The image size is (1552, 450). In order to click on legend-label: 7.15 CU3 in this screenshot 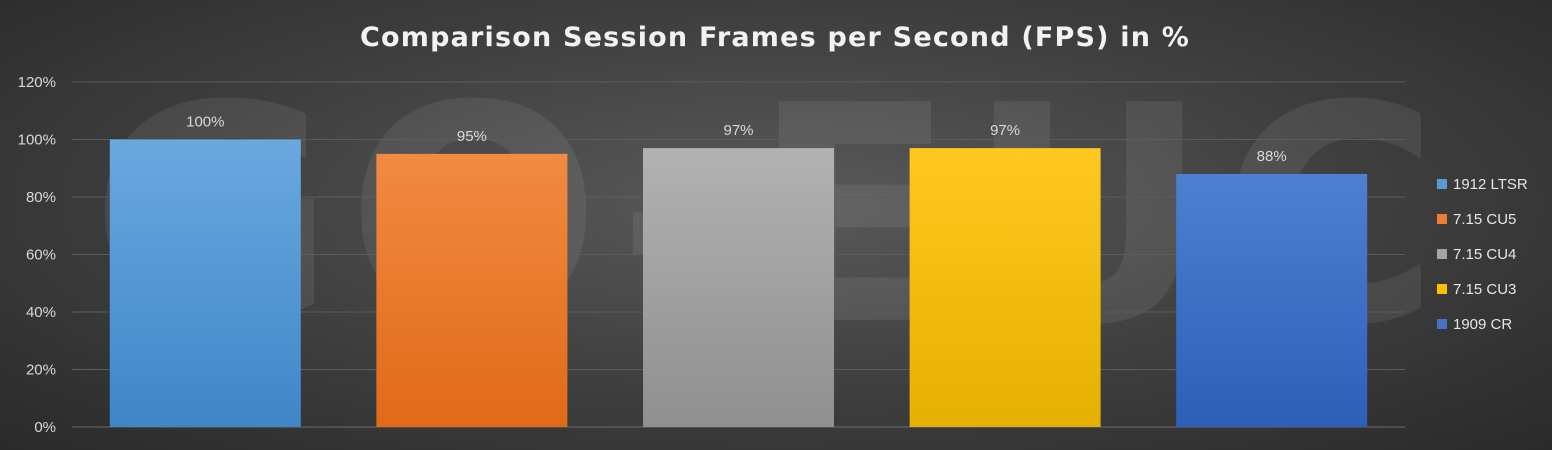, I will do `click(1484, 289)`.